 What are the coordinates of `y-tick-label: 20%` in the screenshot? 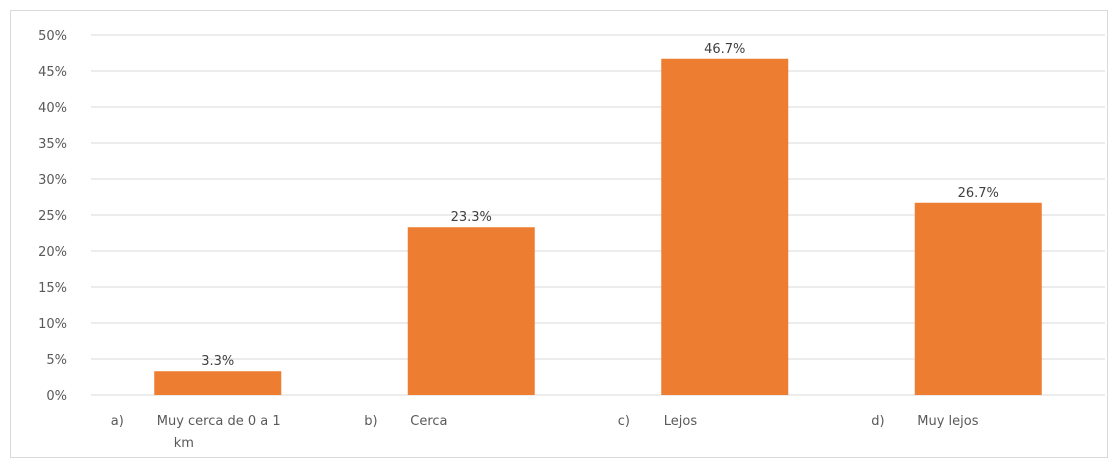 It's located at (52, 252).